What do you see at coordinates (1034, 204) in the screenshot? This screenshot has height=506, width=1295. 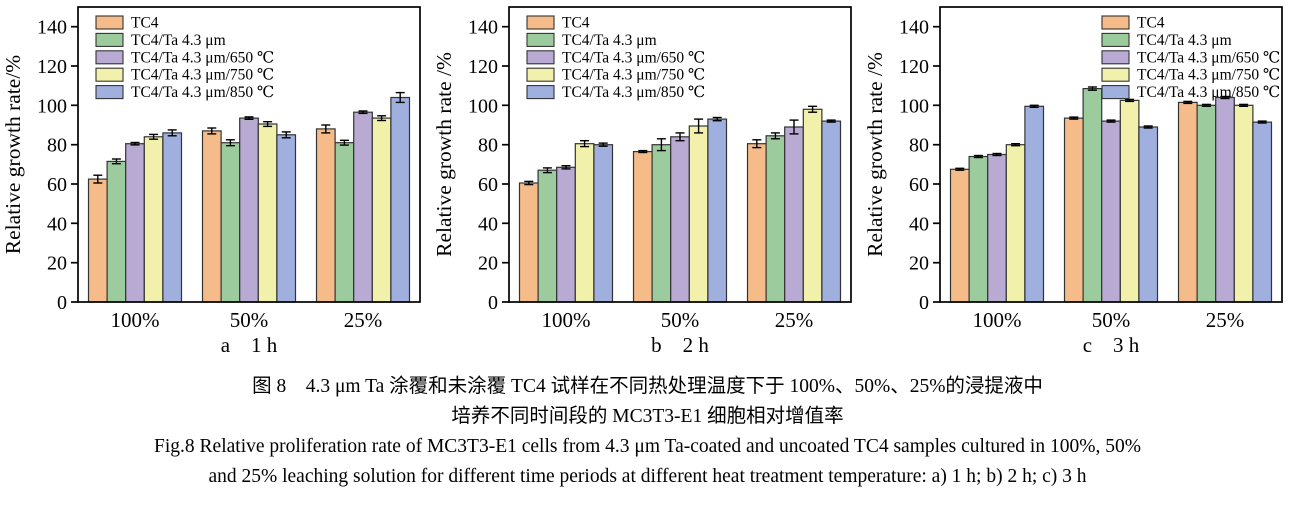 I see `bar-c-s4-g0` at bounding box center [1034, 204].